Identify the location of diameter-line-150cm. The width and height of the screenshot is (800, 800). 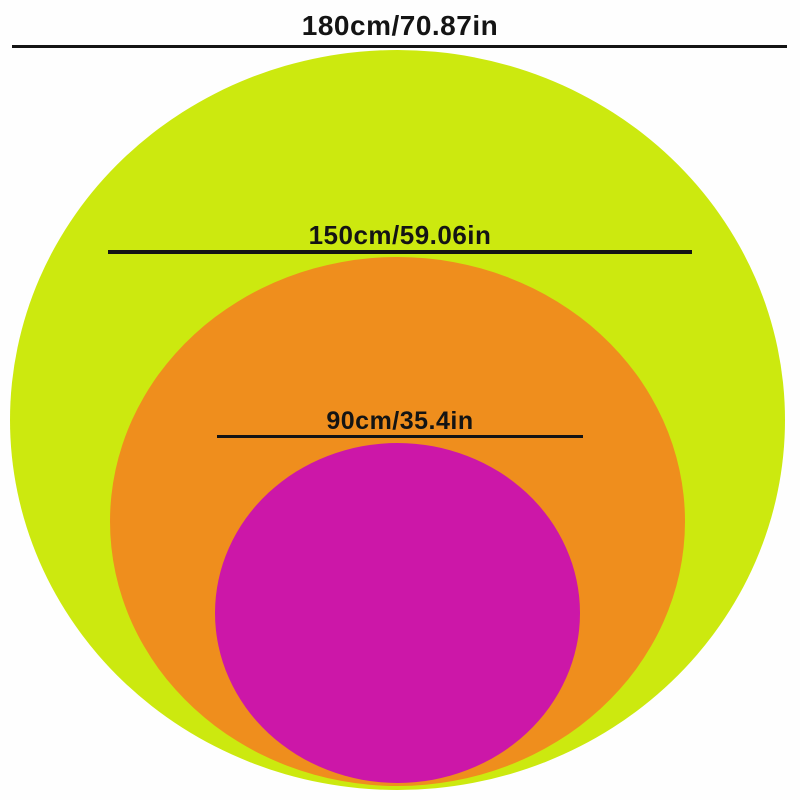
(400, 252).